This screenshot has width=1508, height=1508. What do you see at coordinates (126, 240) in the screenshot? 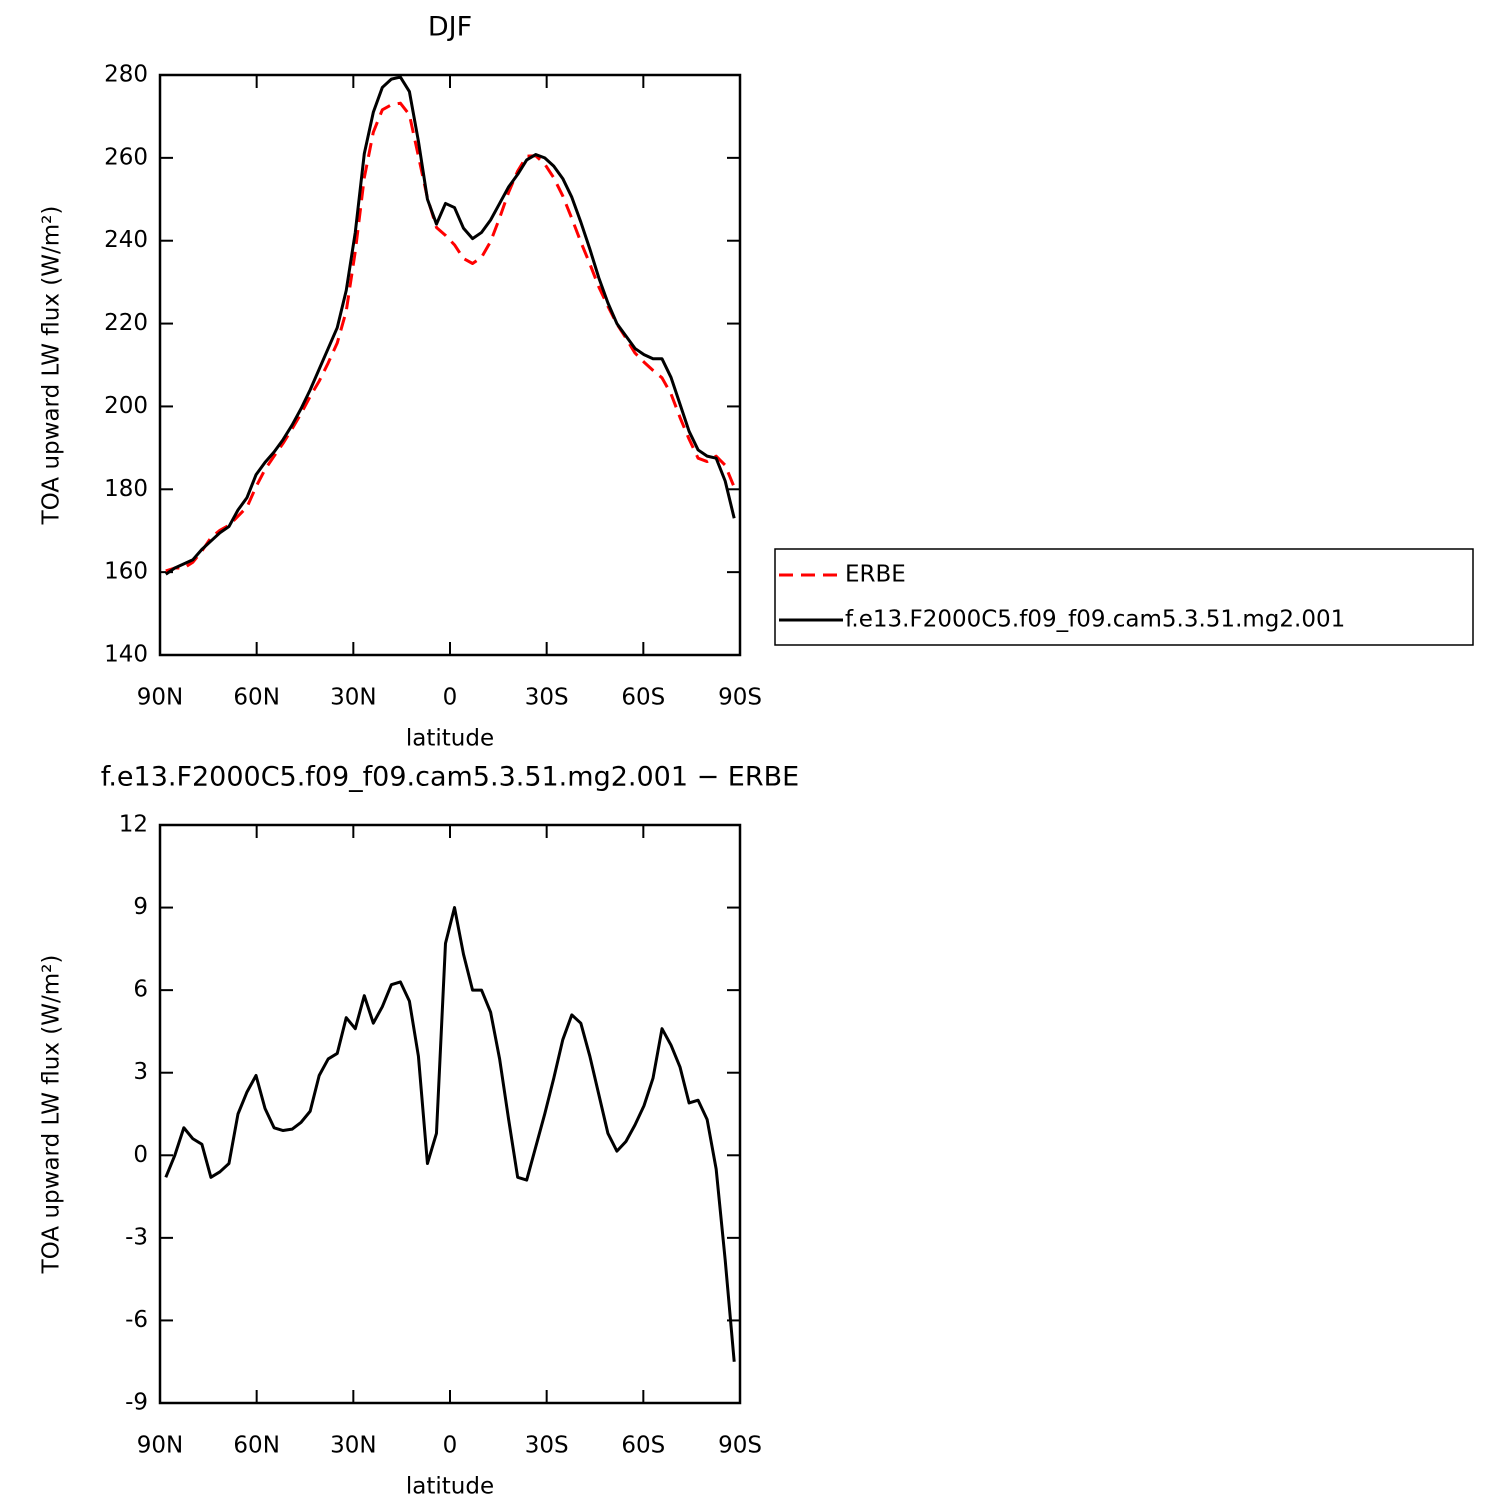
I see `y-tick-label: 240` at bounding box center [126, 240].